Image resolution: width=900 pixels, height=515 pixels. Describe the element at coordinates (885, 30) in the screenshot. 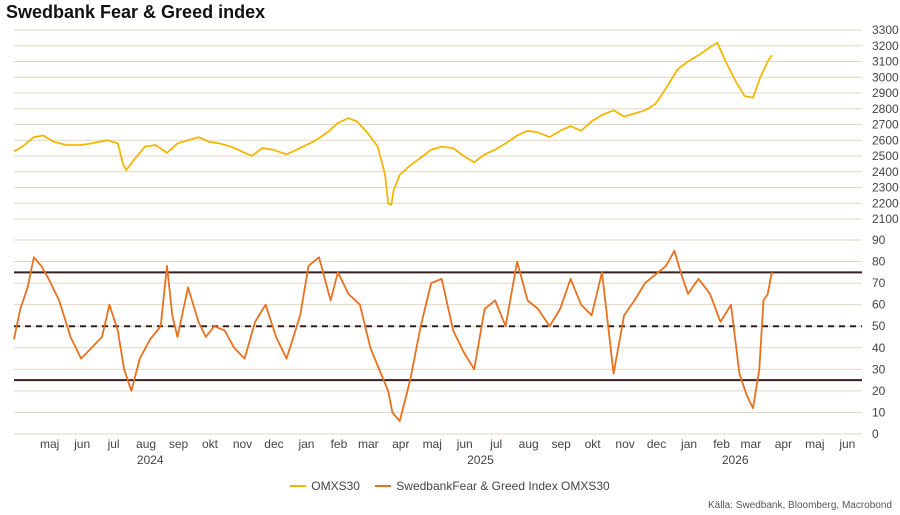

I see `top-y-tick-label: 3300` at that location.